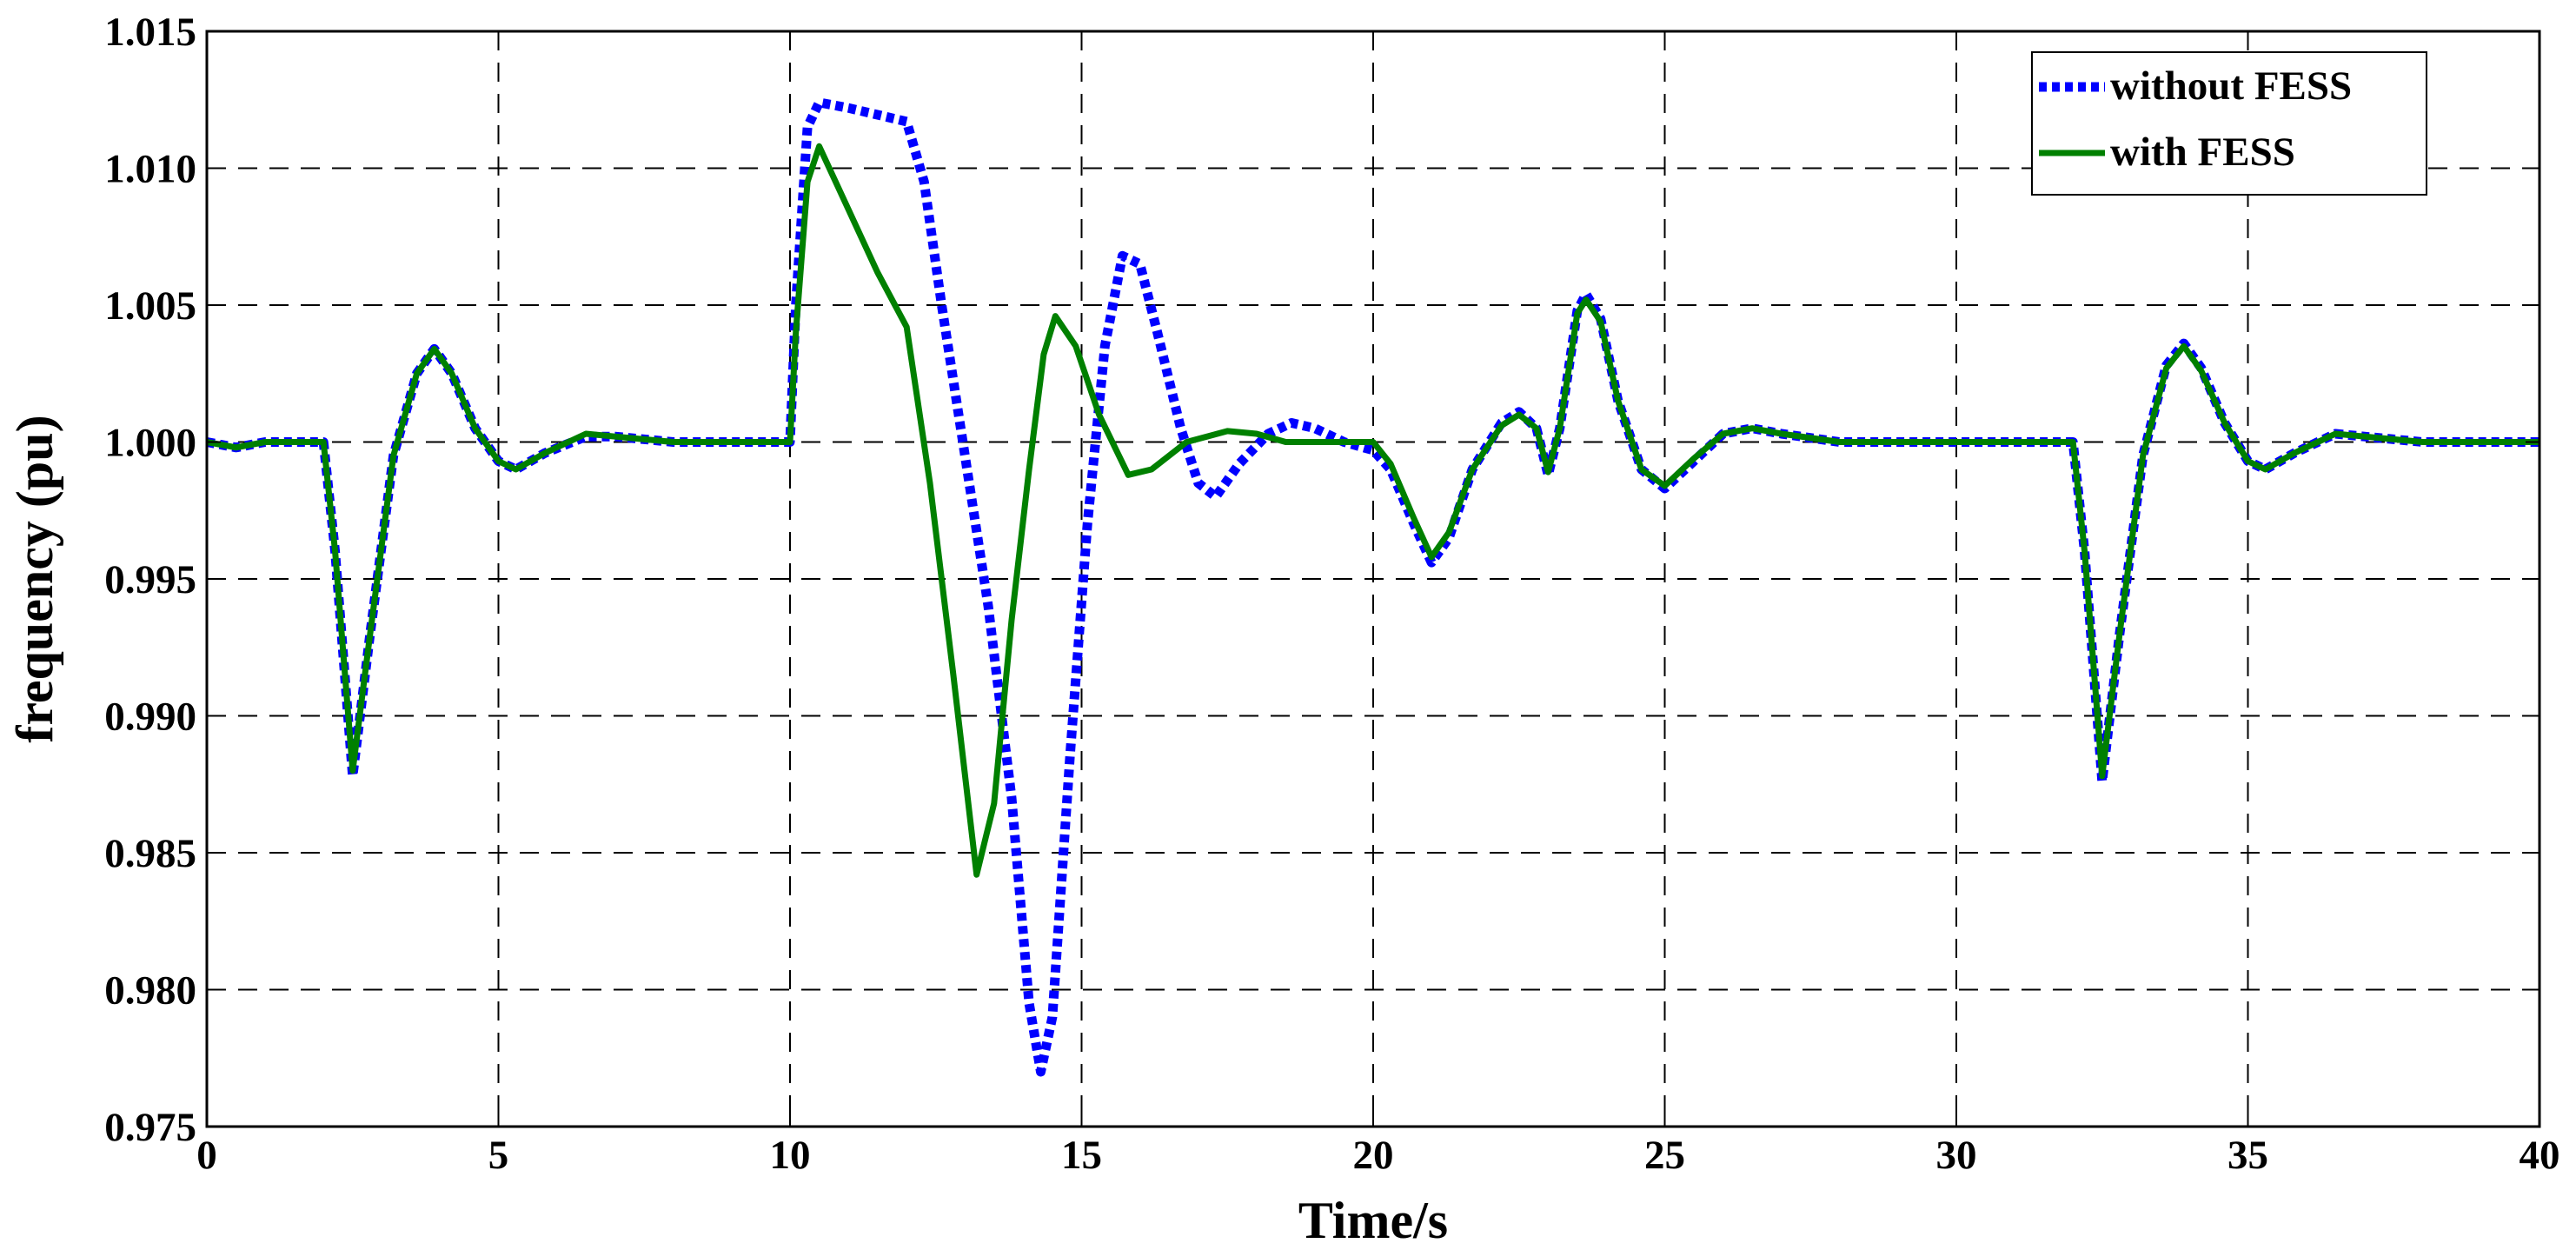 The image size is (2576, 1250). What do you see at coordinates (2247, 1156) in the screenshot?
I see `x-tick-label: 35` at bounding box center [2247, 1156].